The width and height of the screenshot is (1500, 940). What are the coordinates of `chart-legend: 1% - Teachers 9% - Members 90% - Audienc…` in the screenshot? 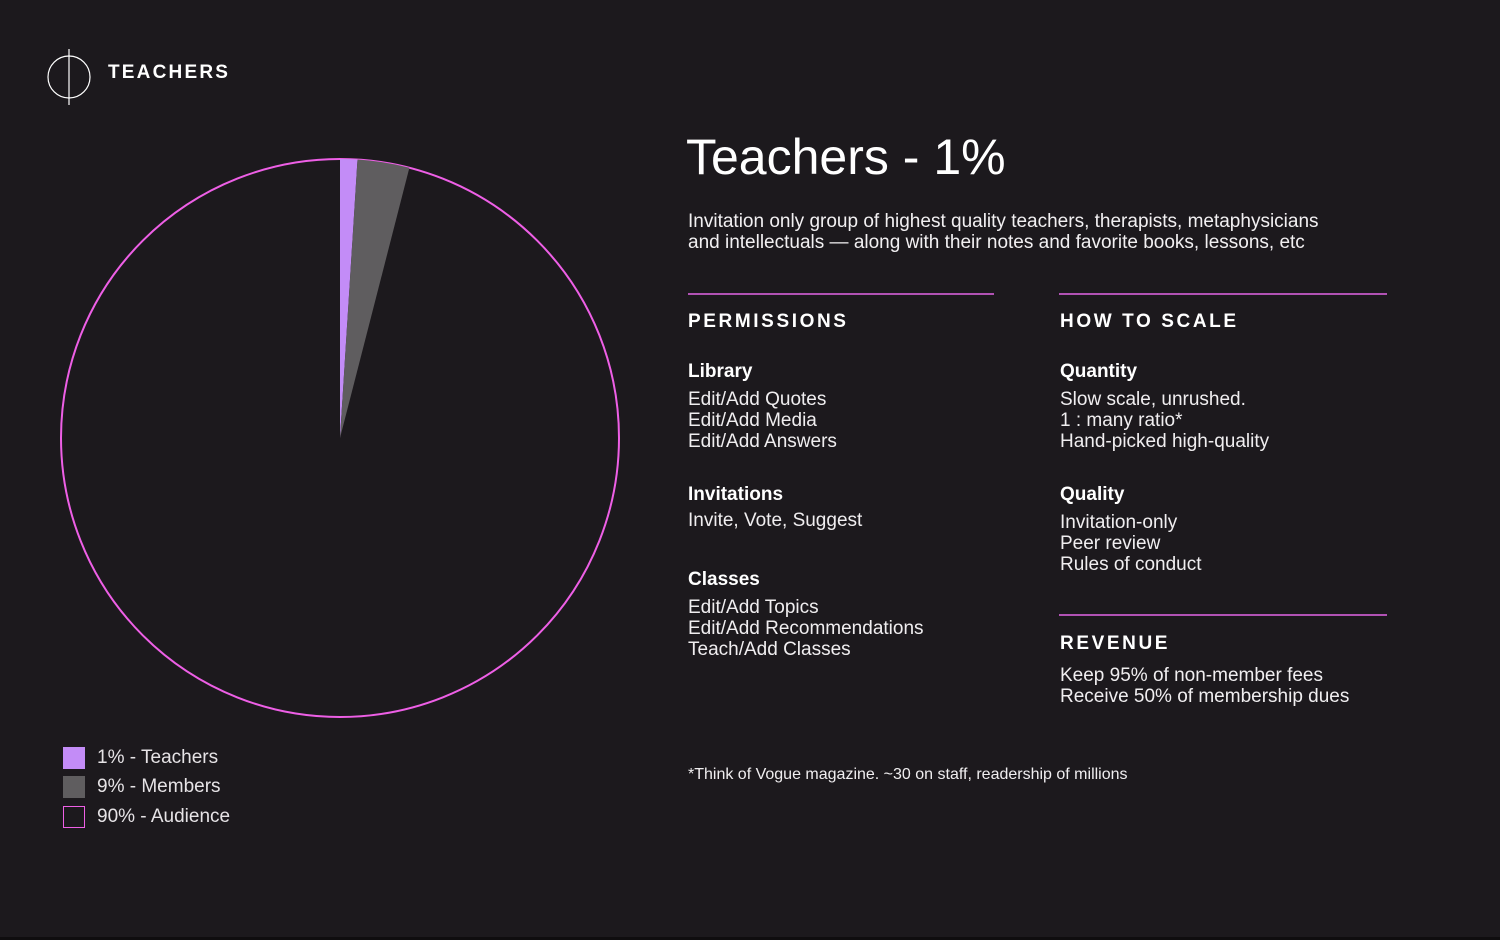 It's located at (146, 787).